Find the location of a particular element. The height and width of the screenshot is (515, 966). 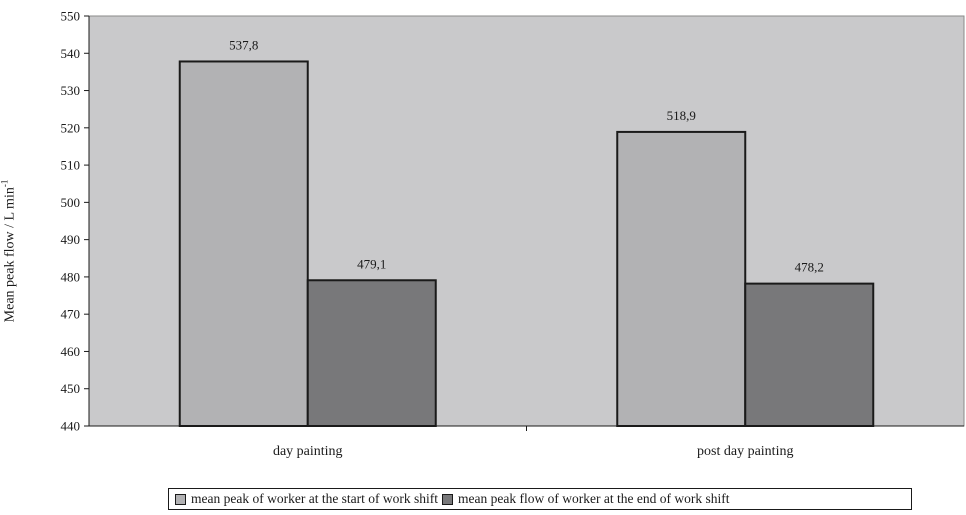

x-axis-categories: day painting post day painting is located at coordinates (533, 442).